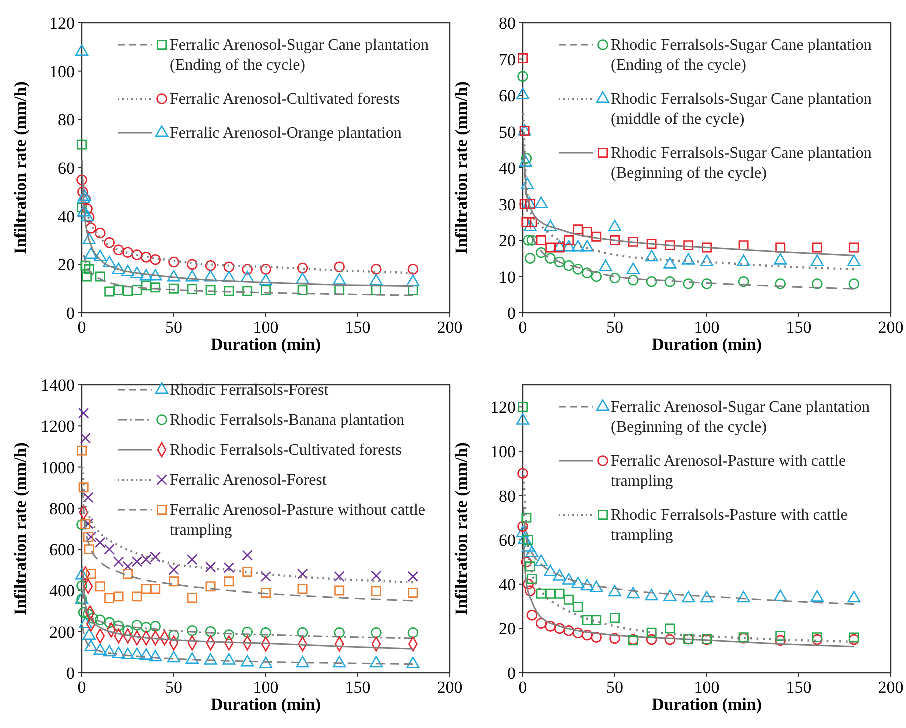 The width and height of the screenshot is (906, 728). Describe the element at coordinates (58, 426) in the screenshot. I see `y-tick-label: 1200` at that location.